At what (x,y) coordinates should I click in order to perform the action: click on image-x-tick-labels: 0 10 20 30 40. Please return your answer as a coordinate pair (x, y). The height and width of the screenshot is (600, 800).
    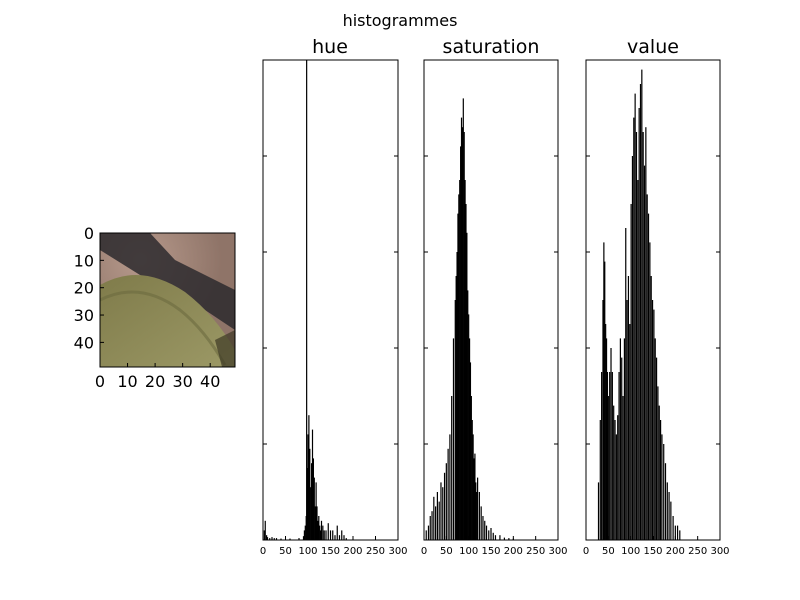
    Looking at the image, I should click on (157, 377).